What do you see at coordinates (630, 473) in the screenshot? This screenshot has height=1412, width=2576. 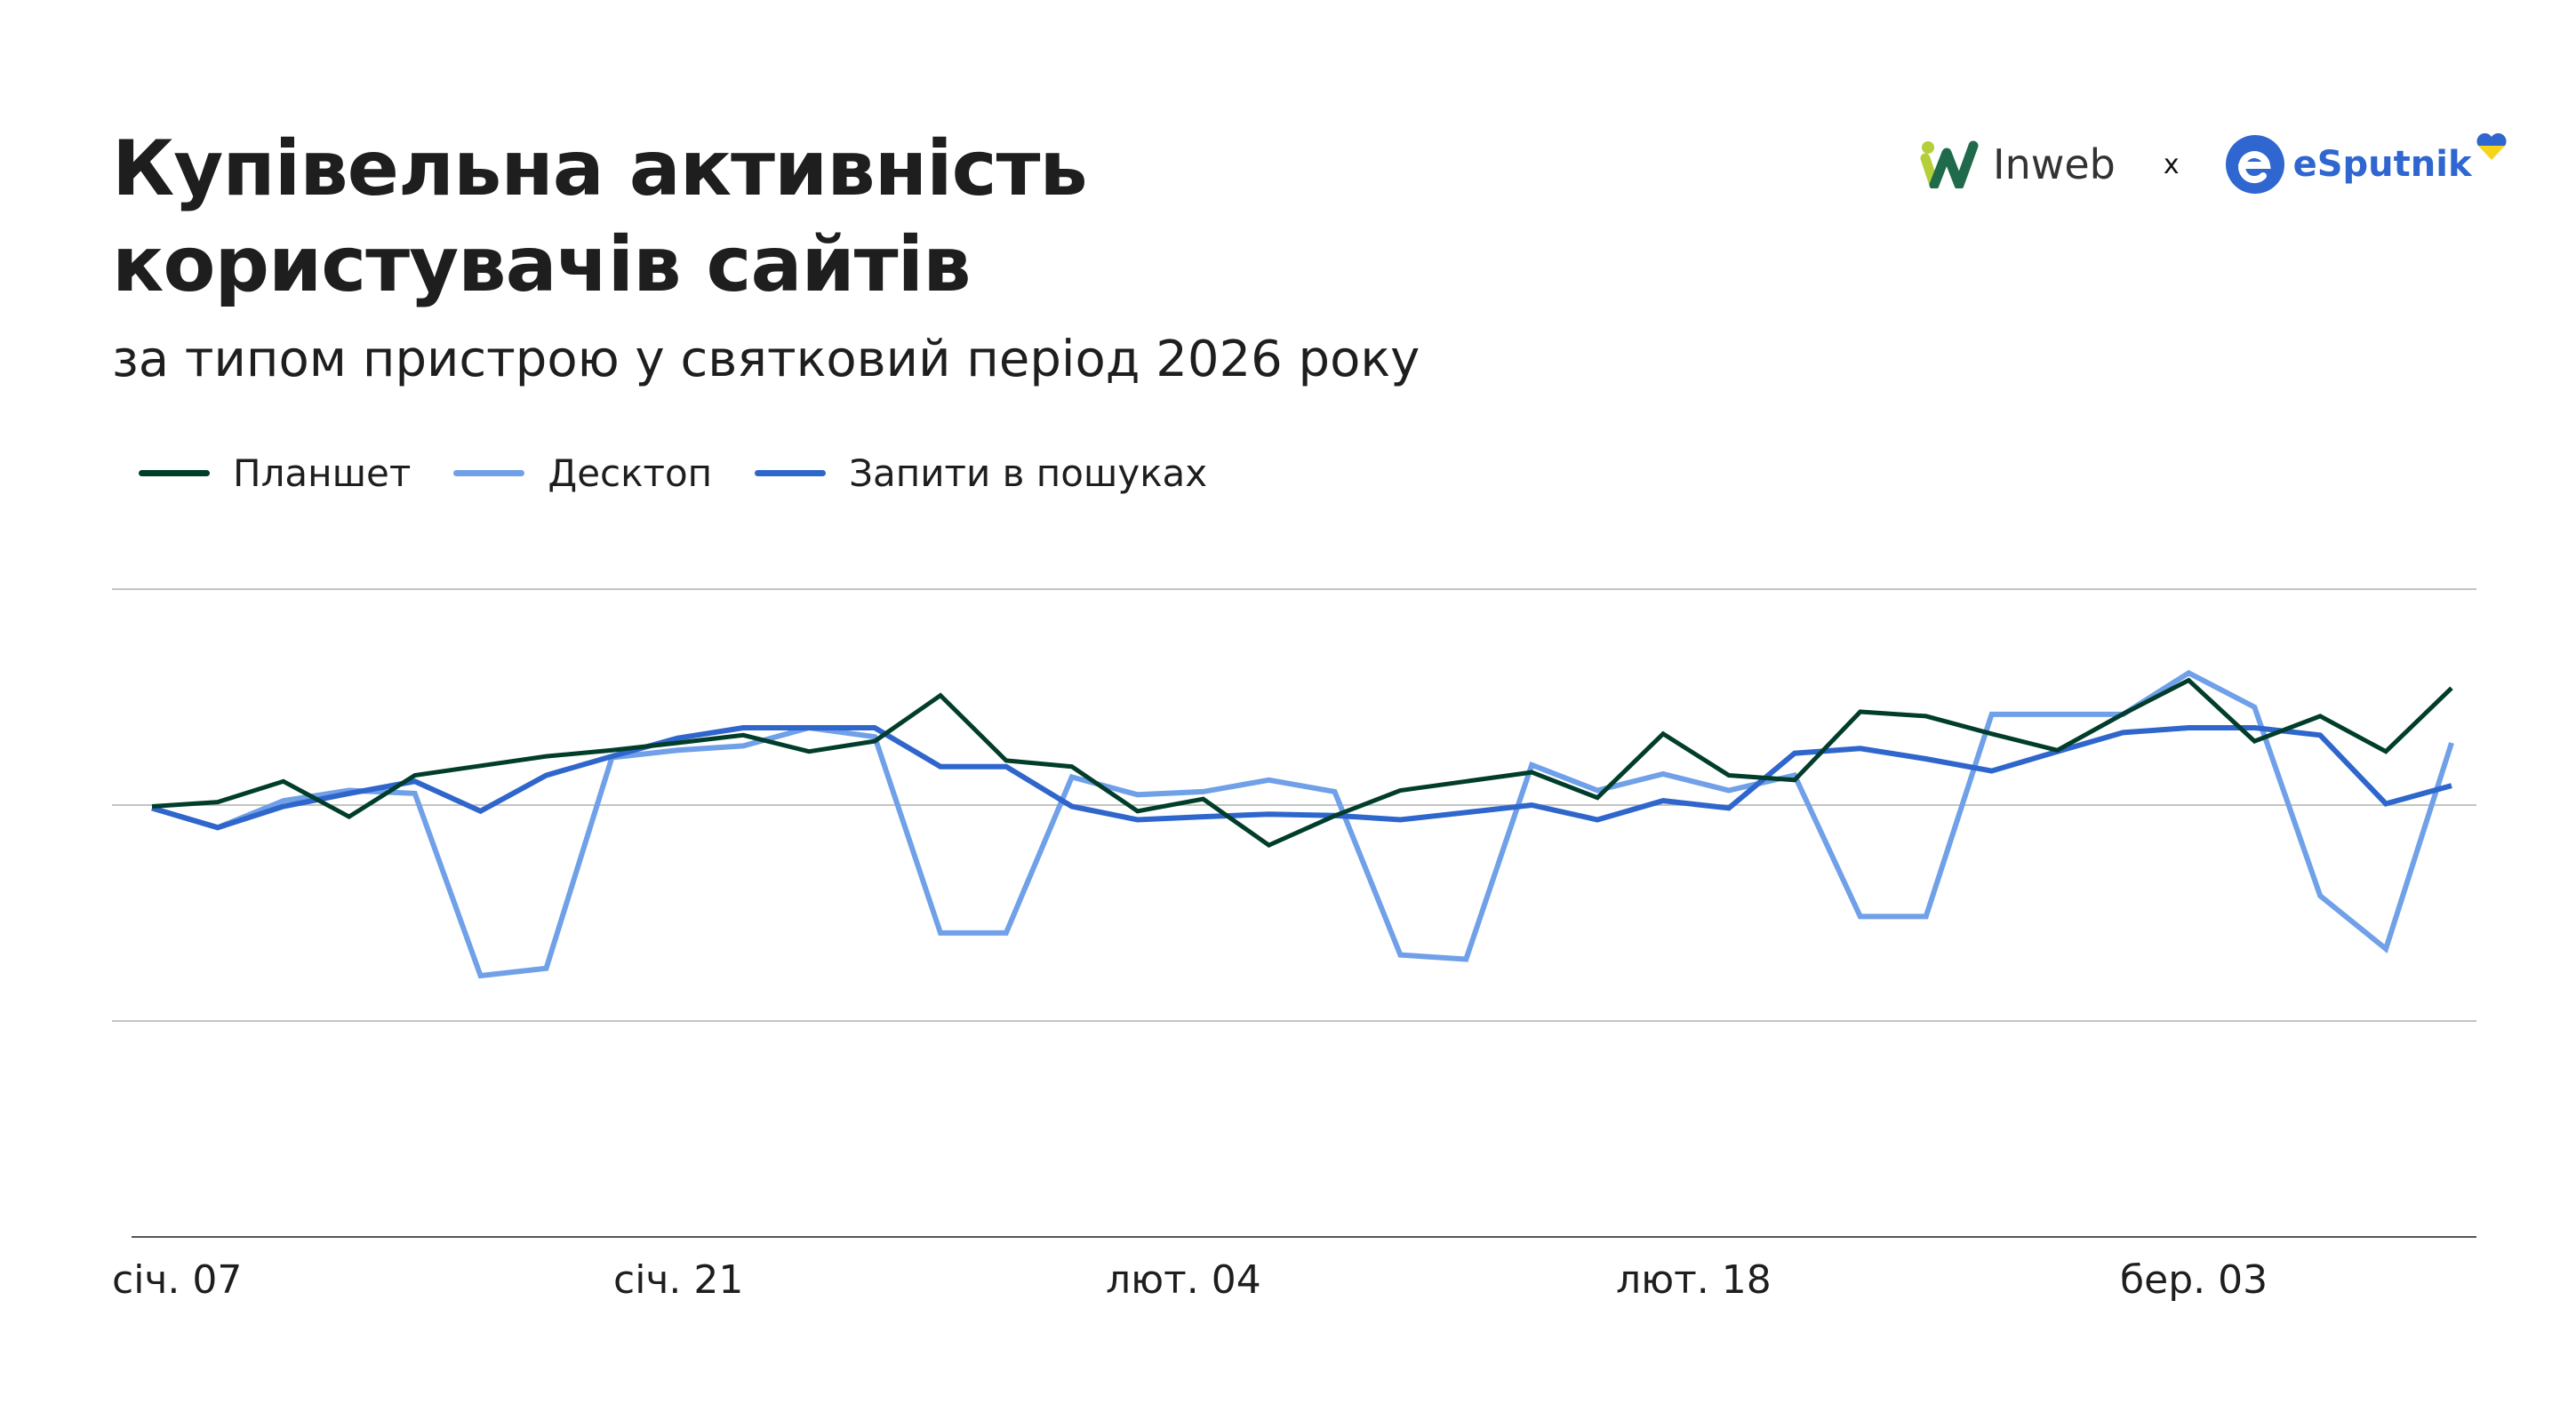 I see `legend-label-desktop: Десктоп` at bounding box center [630, 473].